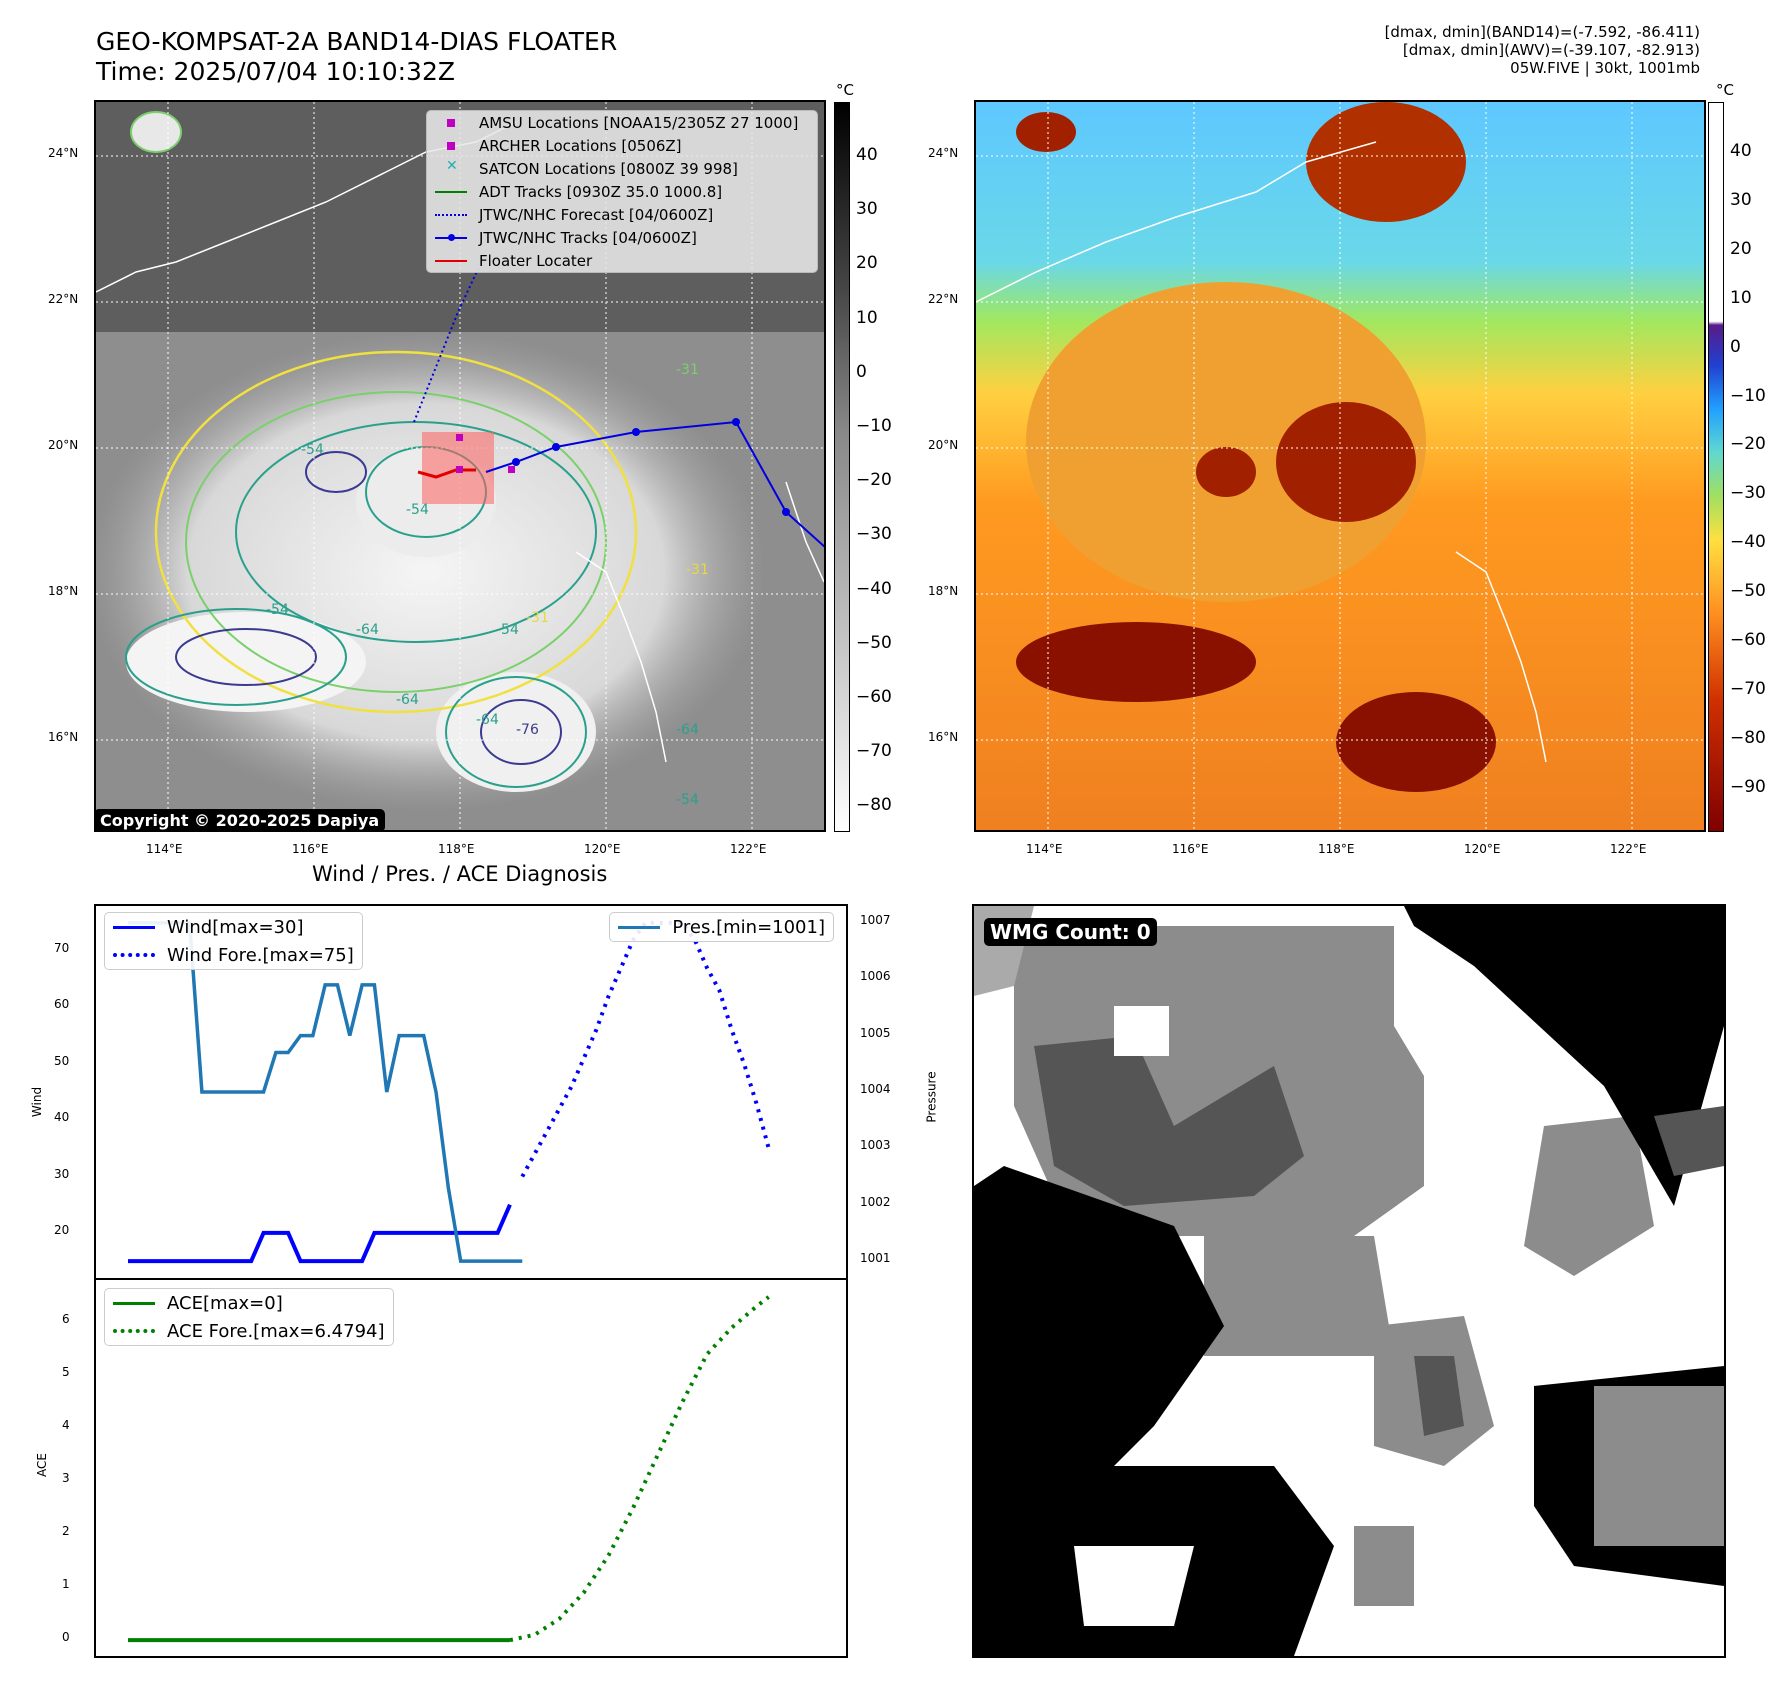  What do you see at coordinates (1716, 467) in the screenshot?
I see `awv-colorbar` at bounding box center [1716, 467].